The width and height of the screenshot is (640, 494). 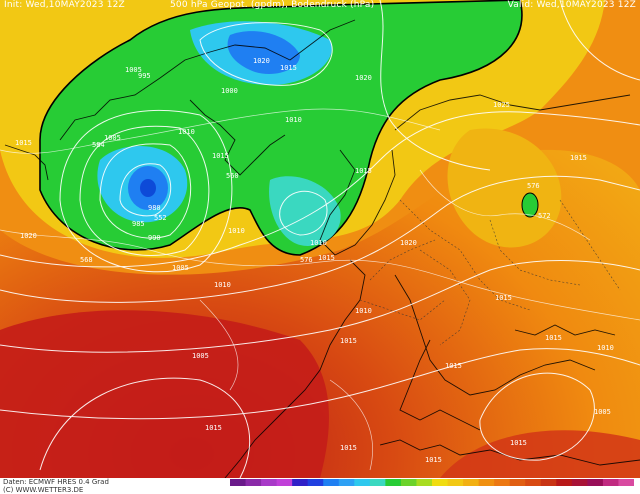 What do you see at coordinates (305, 211) in the screenshot?
I see `cyan-center` at bounding box center [305, 211].